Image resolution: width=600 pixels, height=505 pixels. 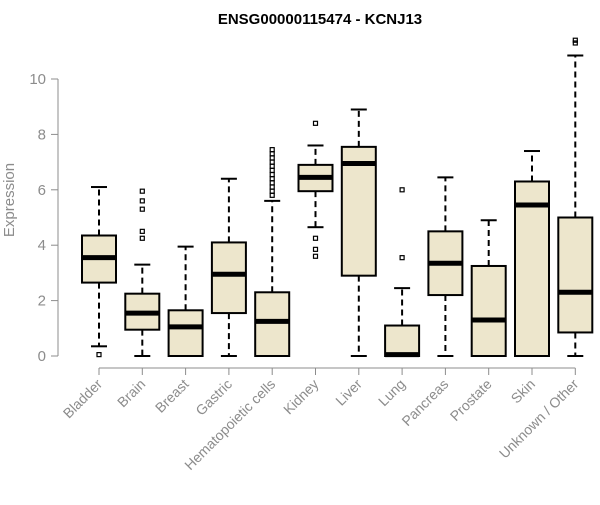 I want to click on box-group-unknown-other, so click(x=575, y=197).